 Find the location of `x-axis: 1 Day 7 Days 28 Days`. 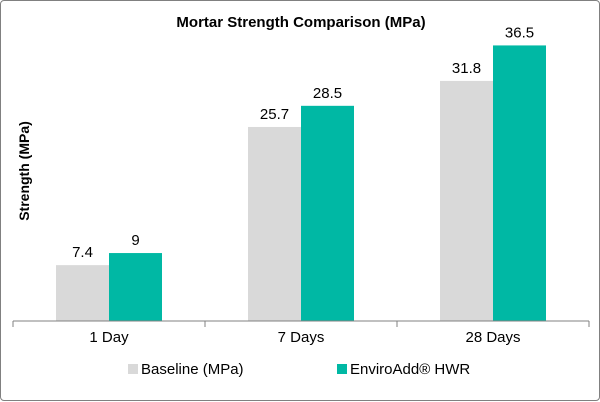

x-axis: 1 Day 7 Days 28 Days is located at coordinates (301, 333).